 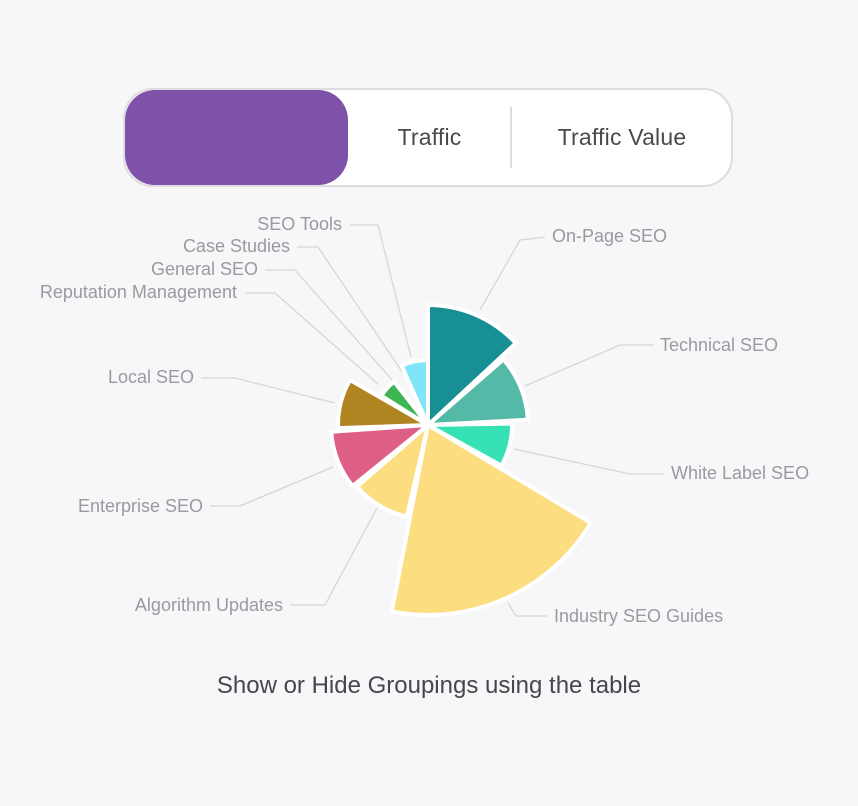 I want to click on slice-reputation-management, so click(x=404, y=403).